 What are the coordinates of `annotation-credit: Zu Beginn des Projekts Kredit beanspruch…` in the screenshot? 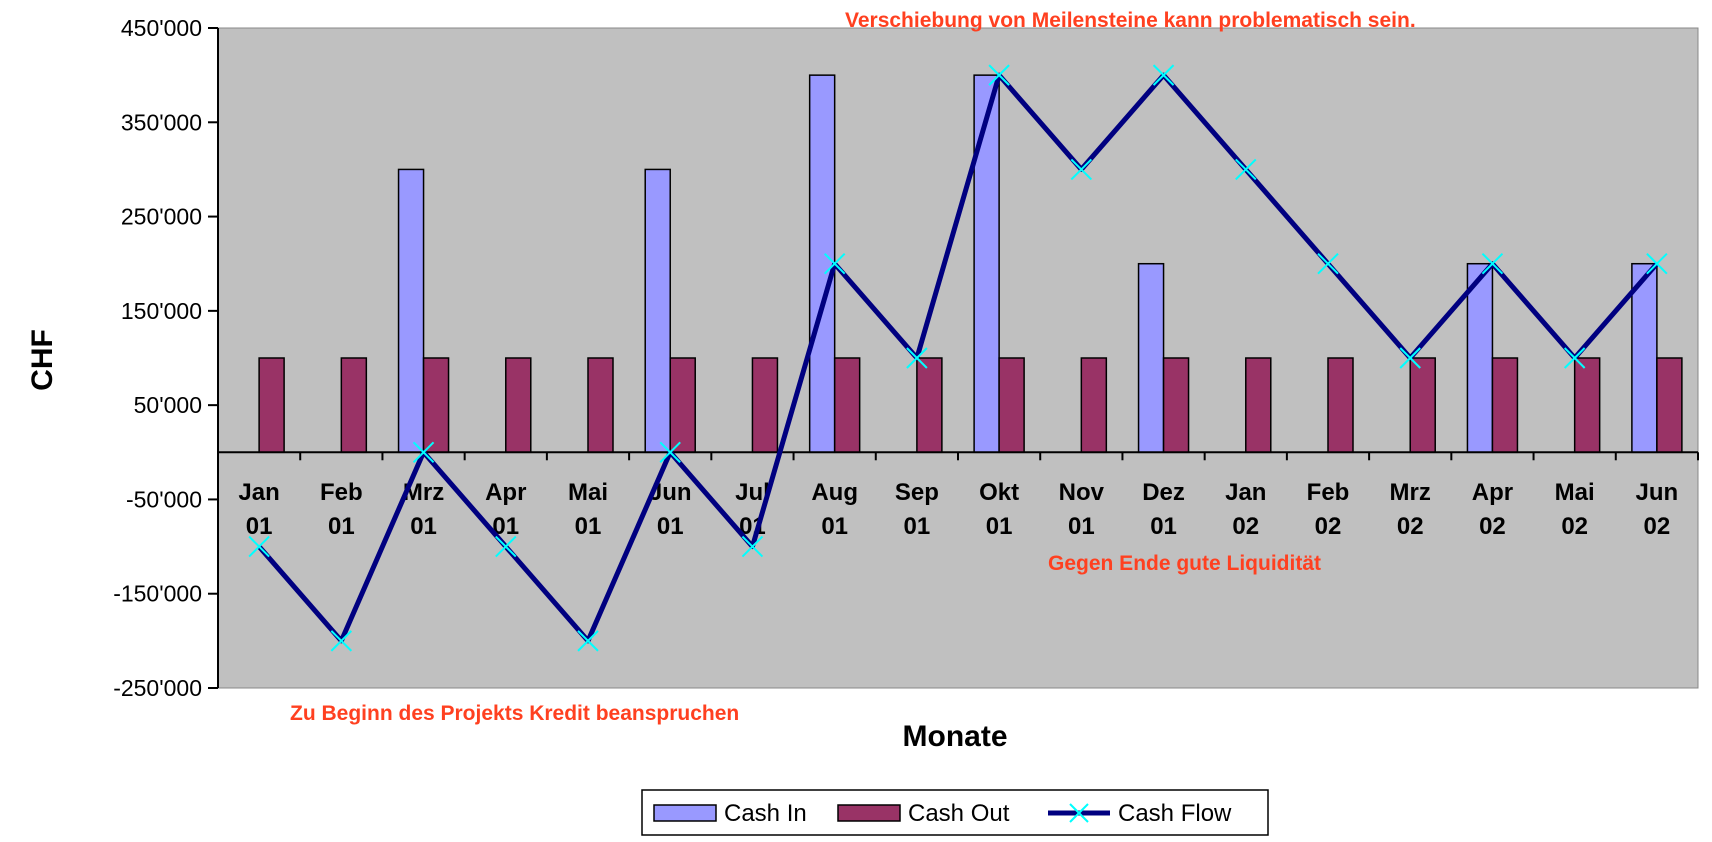 It's located at (514, 713).